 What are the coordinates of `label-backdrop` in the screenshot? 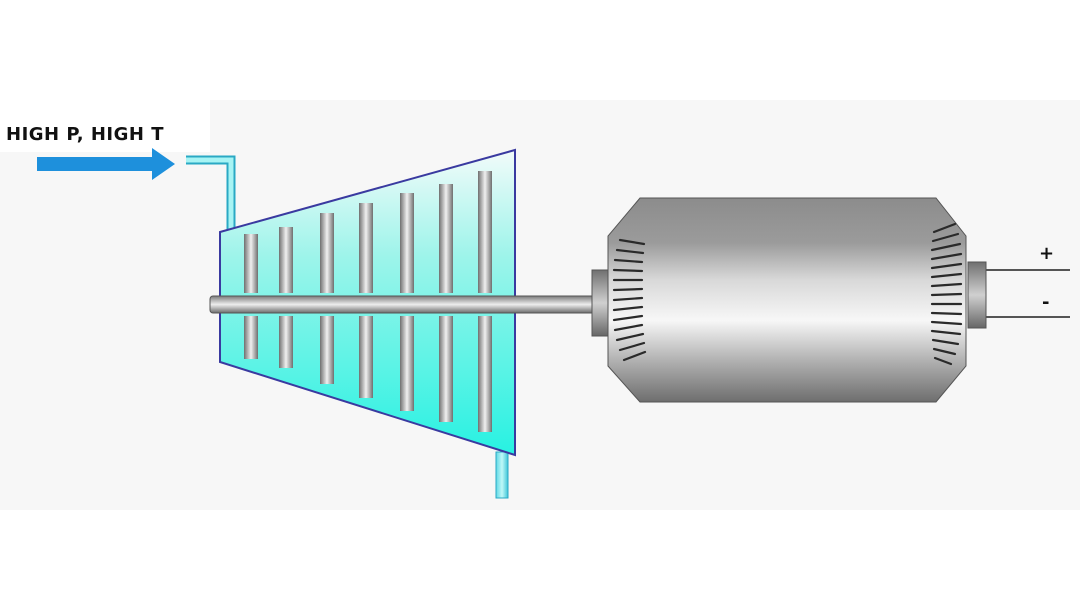 It's located at (105, 126).